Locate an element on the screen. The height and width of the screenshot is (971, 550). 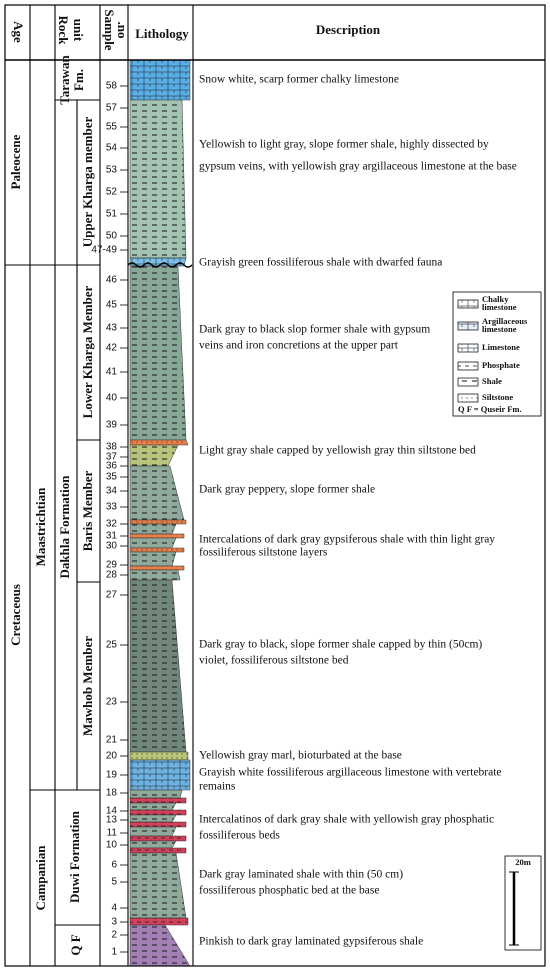
stage-label: Campanian is located at coordinates (40, 878).